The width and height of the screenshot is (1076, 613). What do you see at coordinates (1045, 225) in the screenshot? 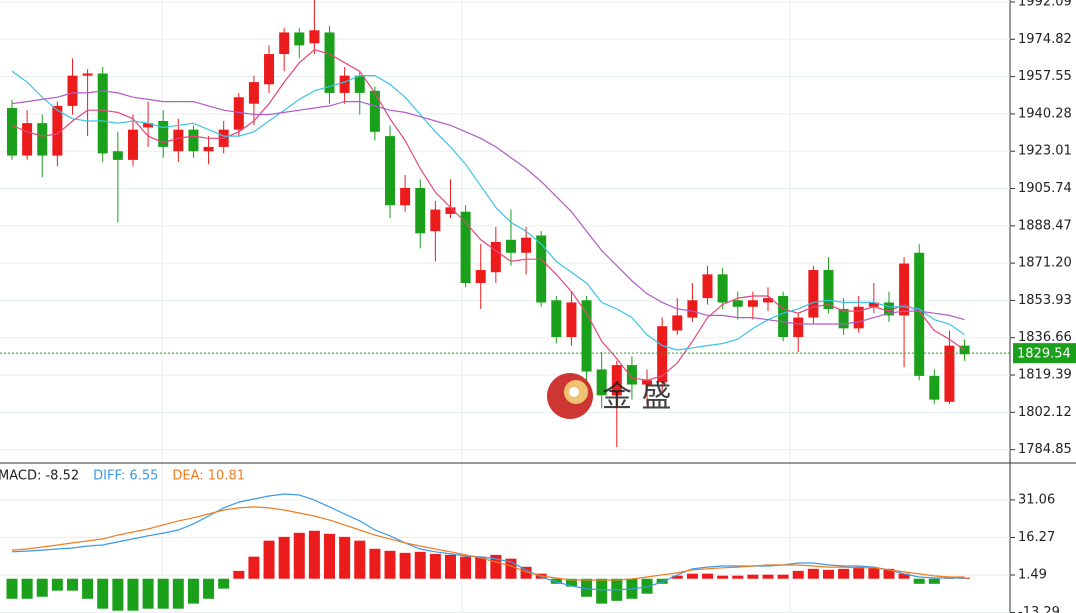
I see `y-tick-label: 1888.47` at bounding box center [1045, 225].